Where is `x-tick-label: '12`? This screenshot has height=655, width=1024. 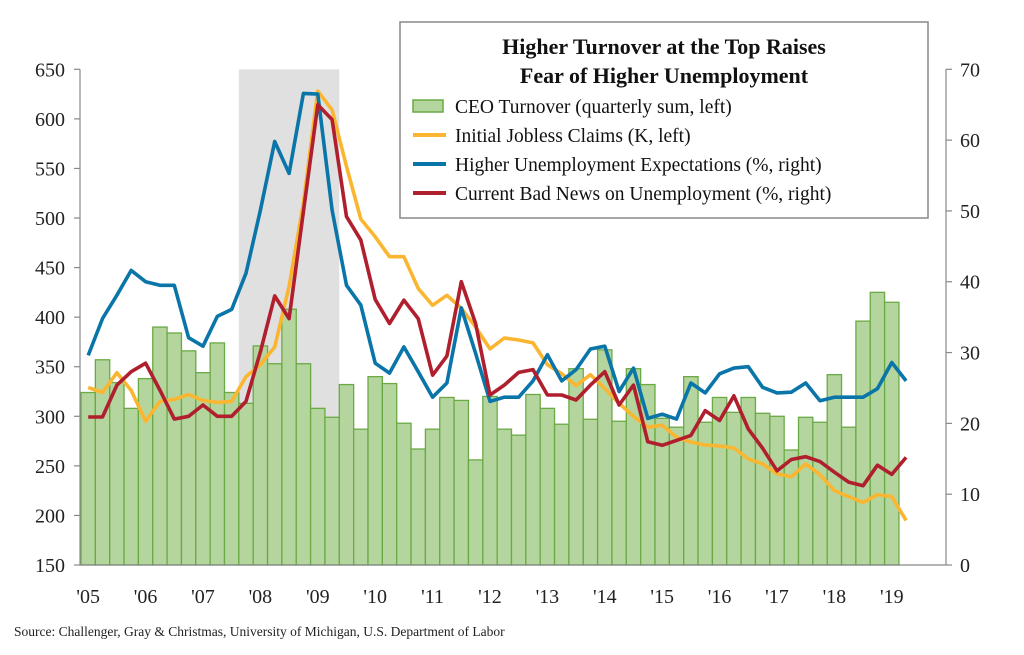
x-tick-label: '12 is located at coordinates (490, 597).